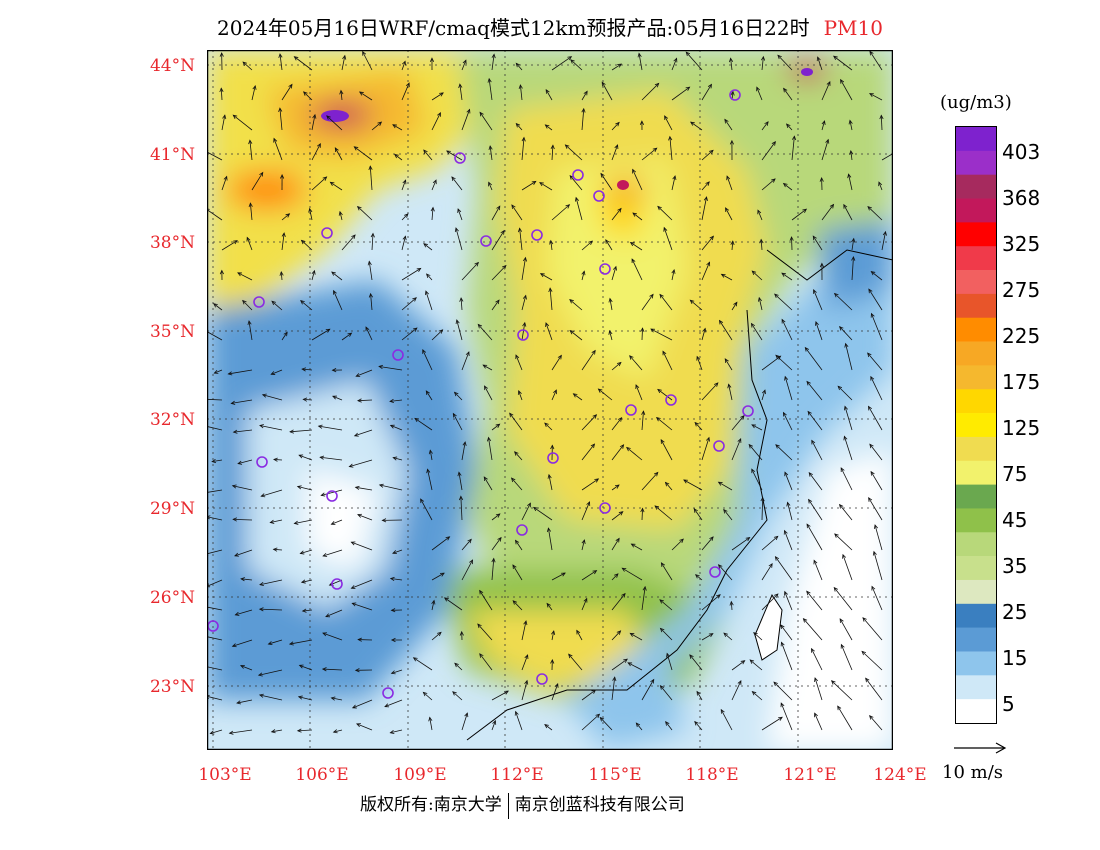 Image resolution: width=1100 pixels, height=850 pixels. What do you see at coordinates (1015, 658) in the screenshot?
I see `colorbar-label: 15` at bounding box center [1015, 658].